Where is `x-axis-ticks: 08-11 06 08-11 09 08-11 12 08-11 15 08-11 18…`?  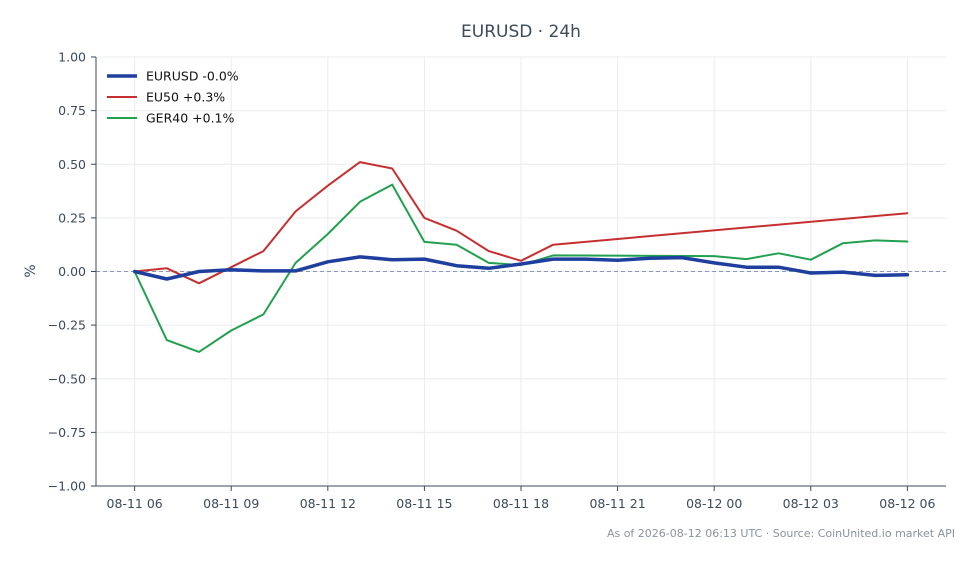
x-axis-ticks: 08-11 06 08-11 09 08-11 12 08-11 15 08-11 18… is located at coordinates (521, 498).